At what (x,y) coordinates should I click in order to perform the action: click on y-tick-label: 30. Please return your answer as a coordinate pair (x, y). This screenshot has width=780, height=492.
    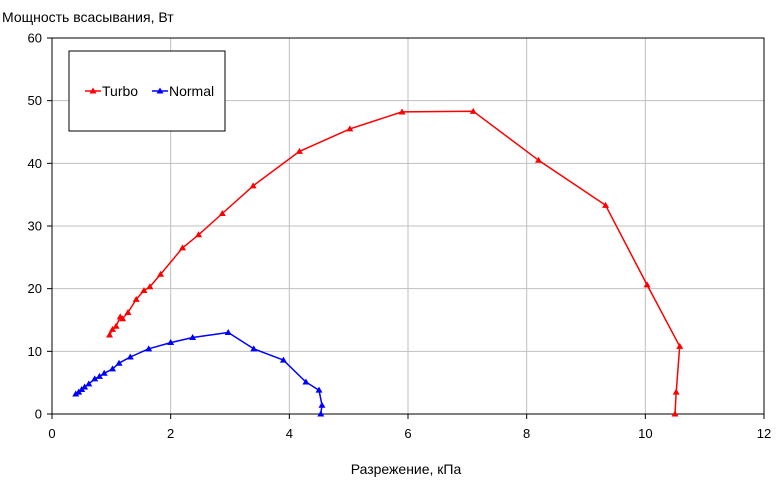
    Looking at the image, I should click on (35, 226).